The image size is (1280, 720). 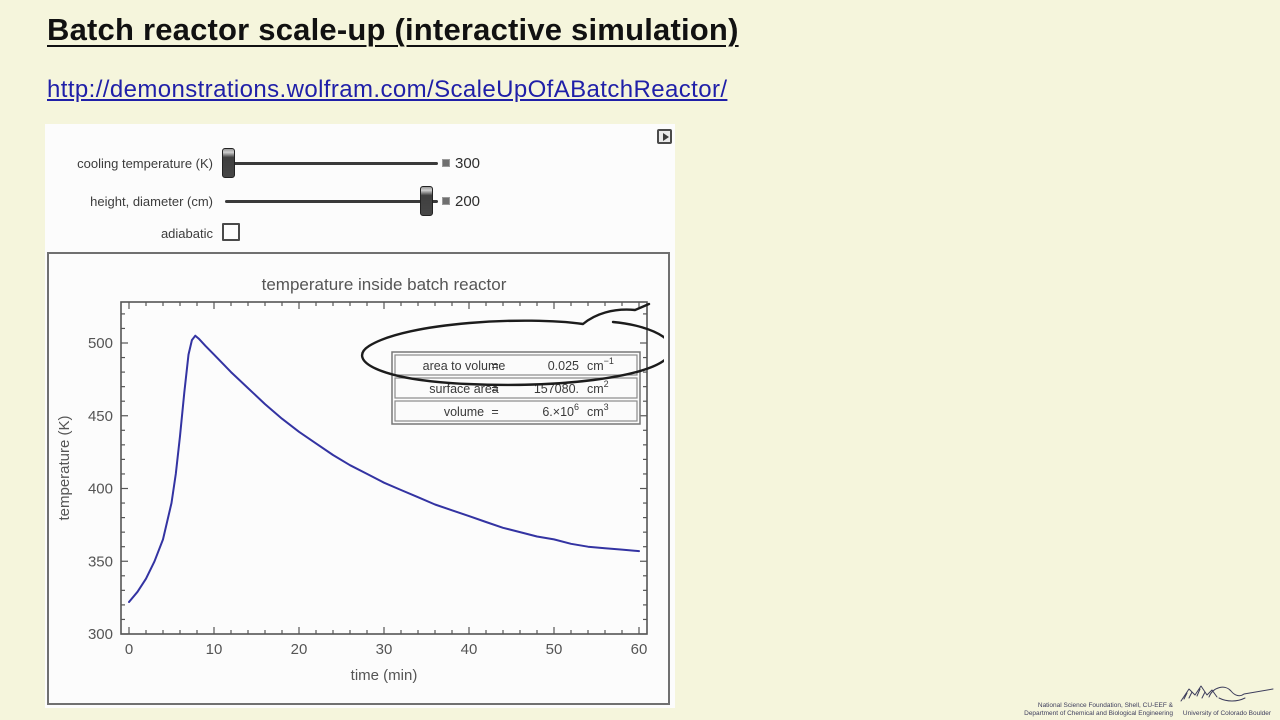 I want to click on height-diameter-value: 200, so click(x=468, y=201).